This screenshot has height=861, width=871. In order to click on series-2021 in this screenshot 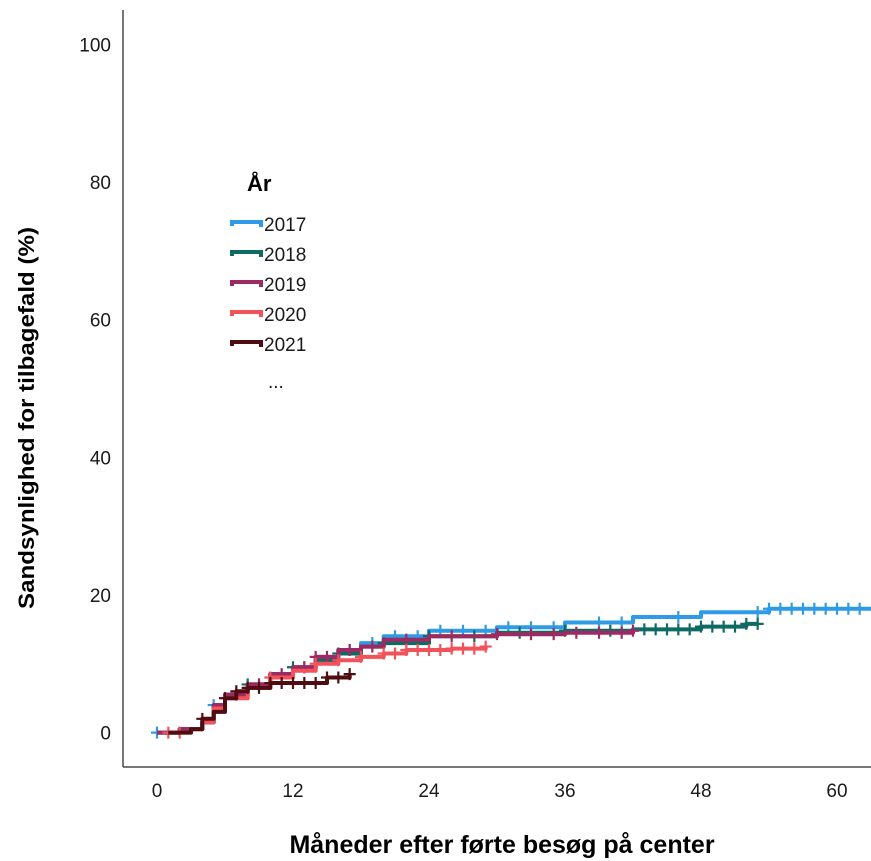, I will do `click(262, 701)`.